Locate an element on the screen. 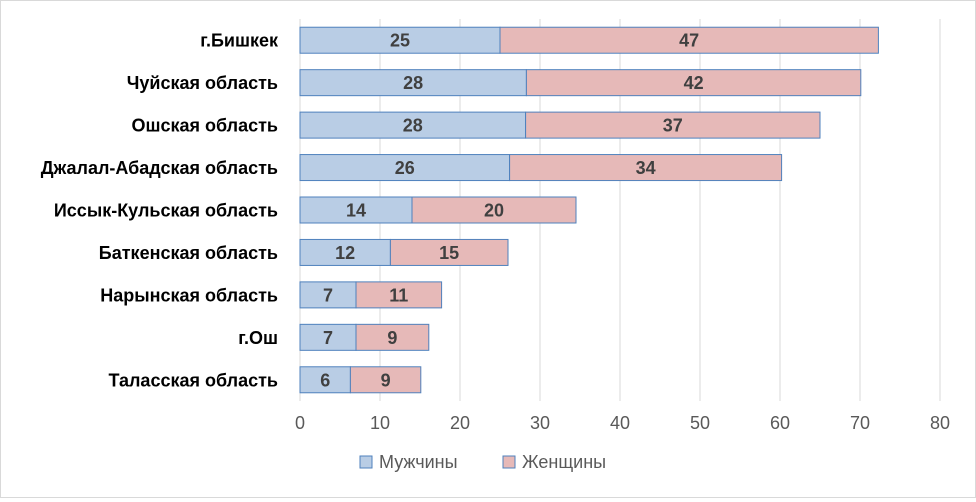 The width and height of the screenshot is (976, 502). x-tick-label: 60 is located at coordinates (780, 423).